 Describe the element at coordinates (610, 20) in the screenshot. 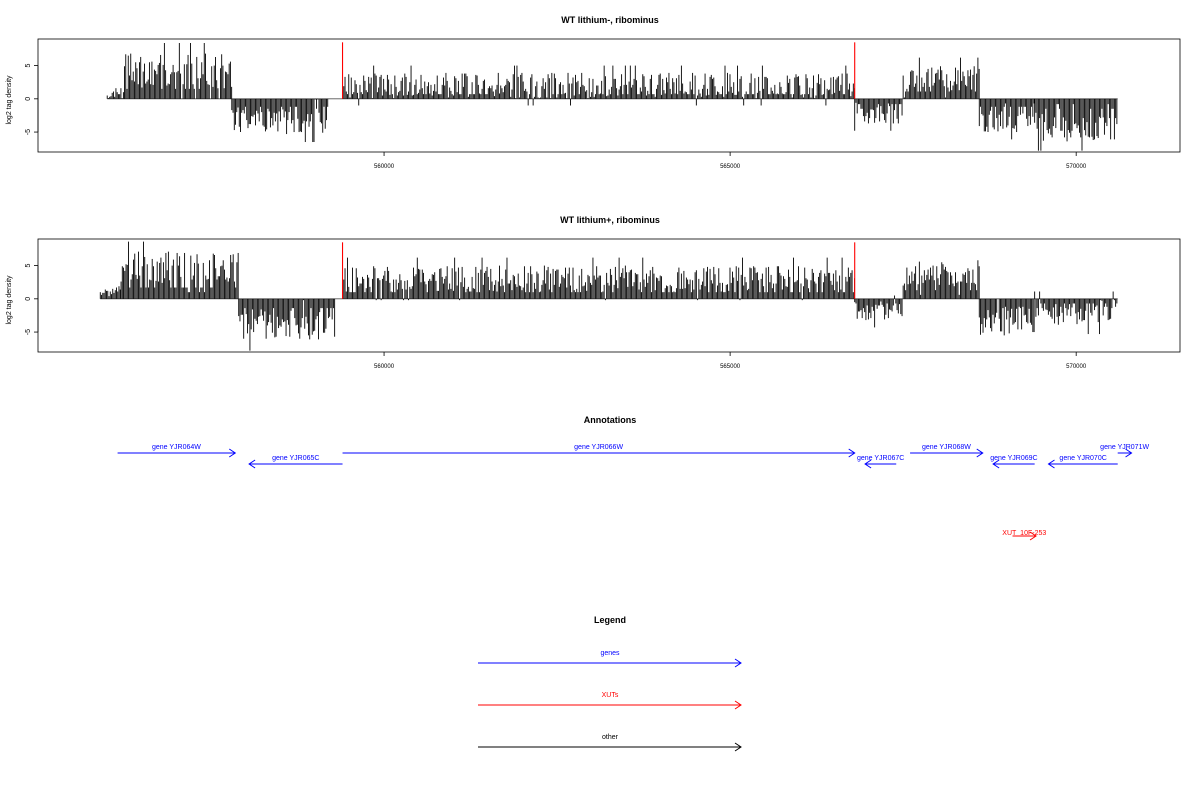

I see `panel-title: WT lithium-, ribominus` at that location.